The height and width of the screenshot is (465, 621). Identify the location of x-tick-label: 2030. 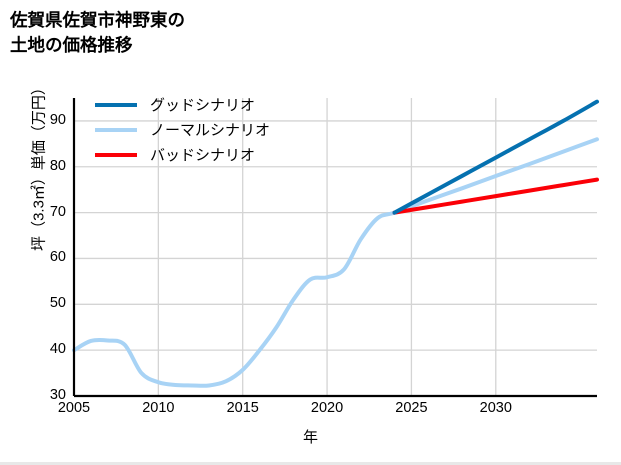
(495, 408).